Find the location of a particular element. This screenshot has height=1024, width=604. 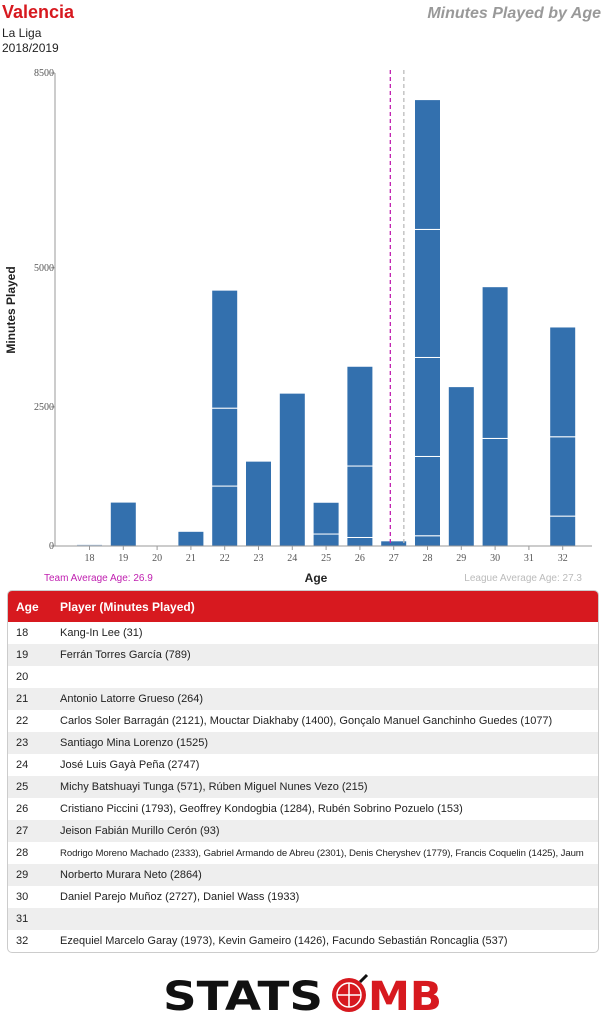

y-tick-label: 5000 is located at coordinates (44, 268).